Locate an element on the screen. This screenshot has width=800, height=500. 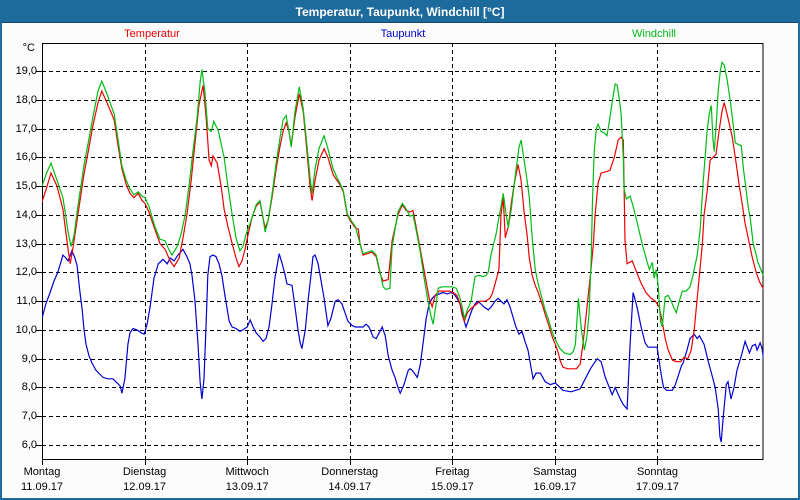
day-date: 16.09.17 is located at coordinates (555, 487).